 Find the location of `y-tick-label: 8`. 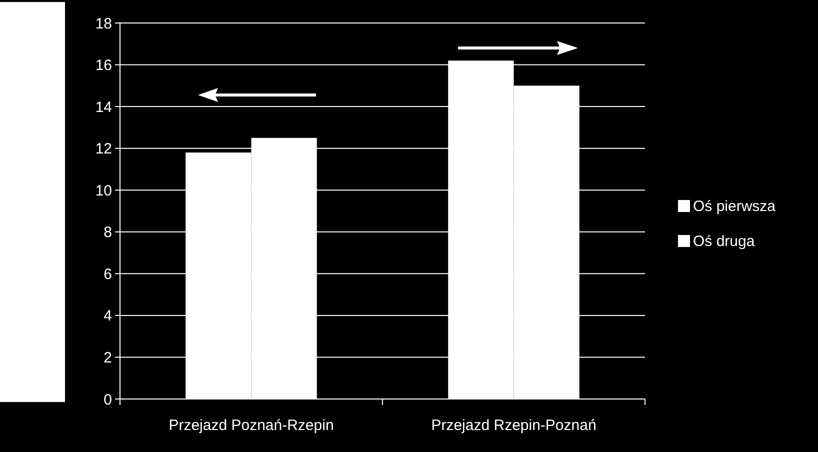

y-tick-label: 8 is located at coordinates (108, 233).